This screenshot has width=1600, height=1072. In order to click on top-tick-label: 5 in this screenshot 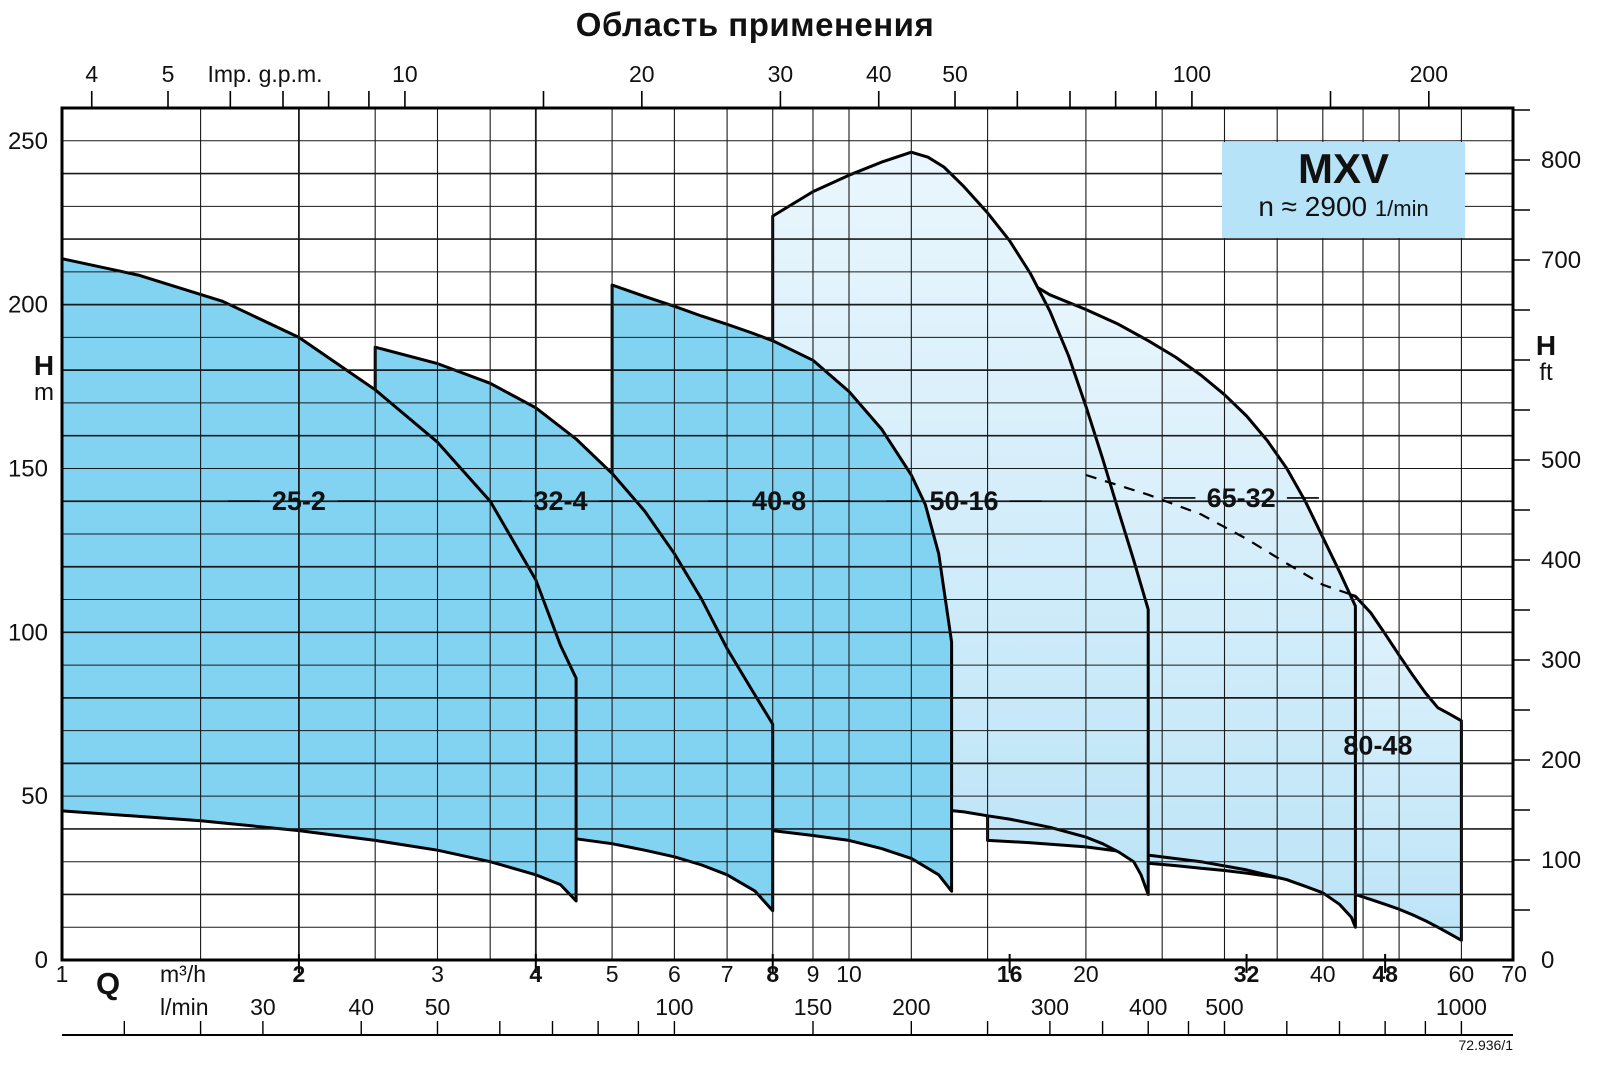, I will do `click(168, 74)`.